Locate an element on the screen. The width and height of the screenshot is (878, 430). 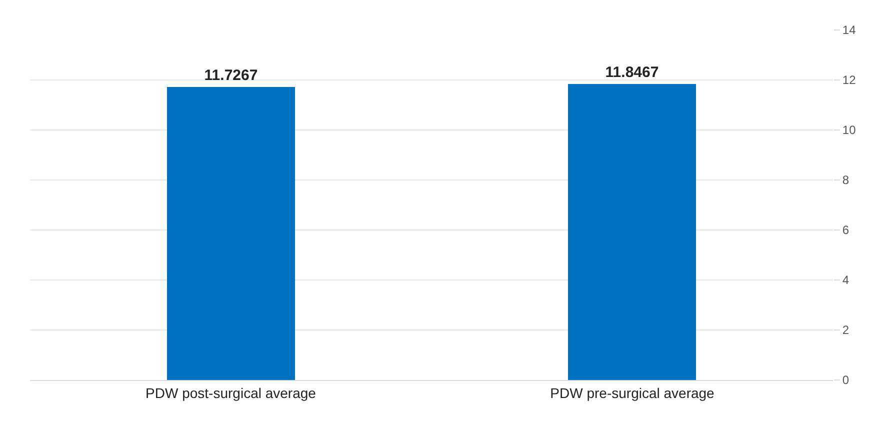
y-tick-label: 6 is located at coordinates (846, 230).